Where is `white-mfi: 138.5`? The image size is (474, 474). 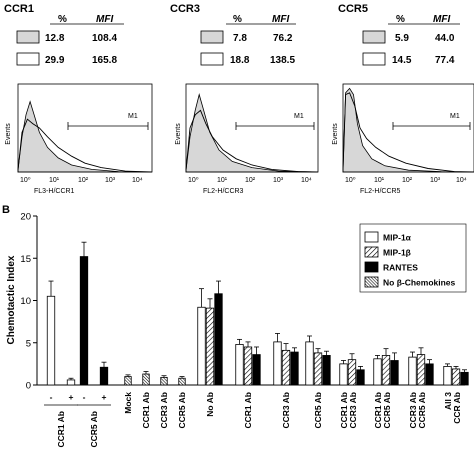
white-mfi: 138.5 is located at coordinates (282, 60).